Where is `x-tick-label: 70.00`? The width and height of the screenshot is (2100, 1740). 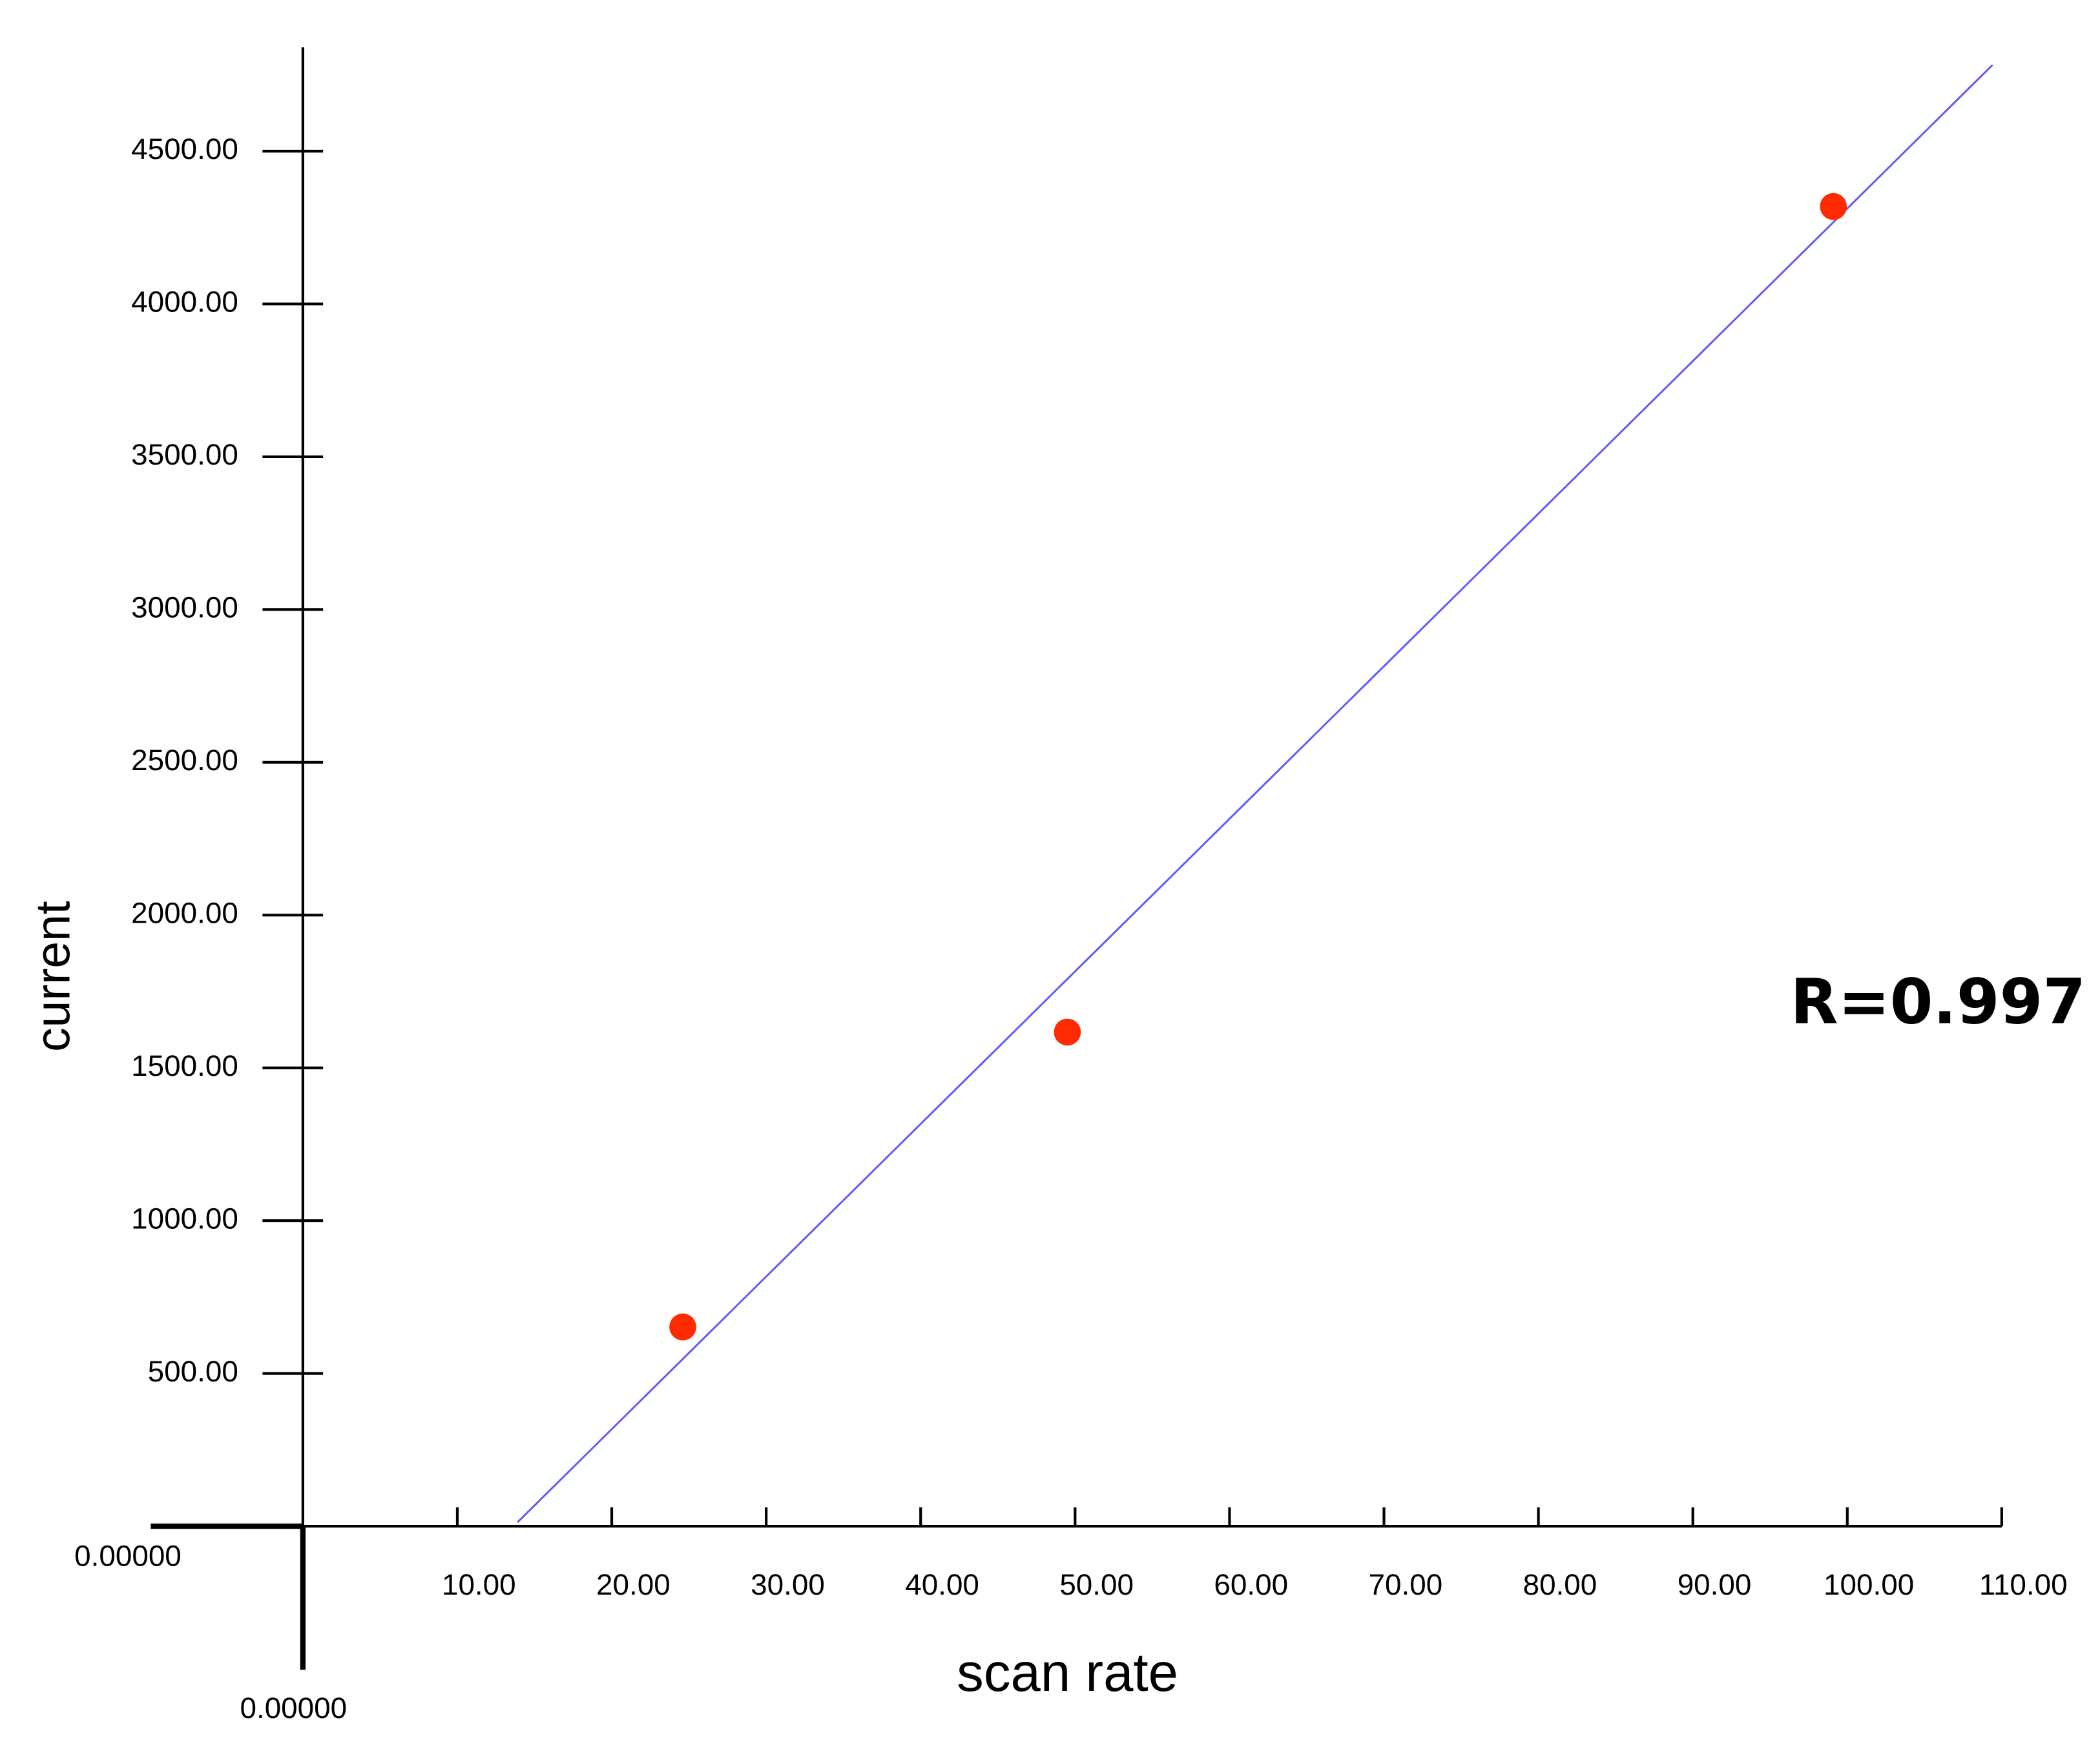
x-tick-label: 70.00 is located at coordinates (1406, 1584).